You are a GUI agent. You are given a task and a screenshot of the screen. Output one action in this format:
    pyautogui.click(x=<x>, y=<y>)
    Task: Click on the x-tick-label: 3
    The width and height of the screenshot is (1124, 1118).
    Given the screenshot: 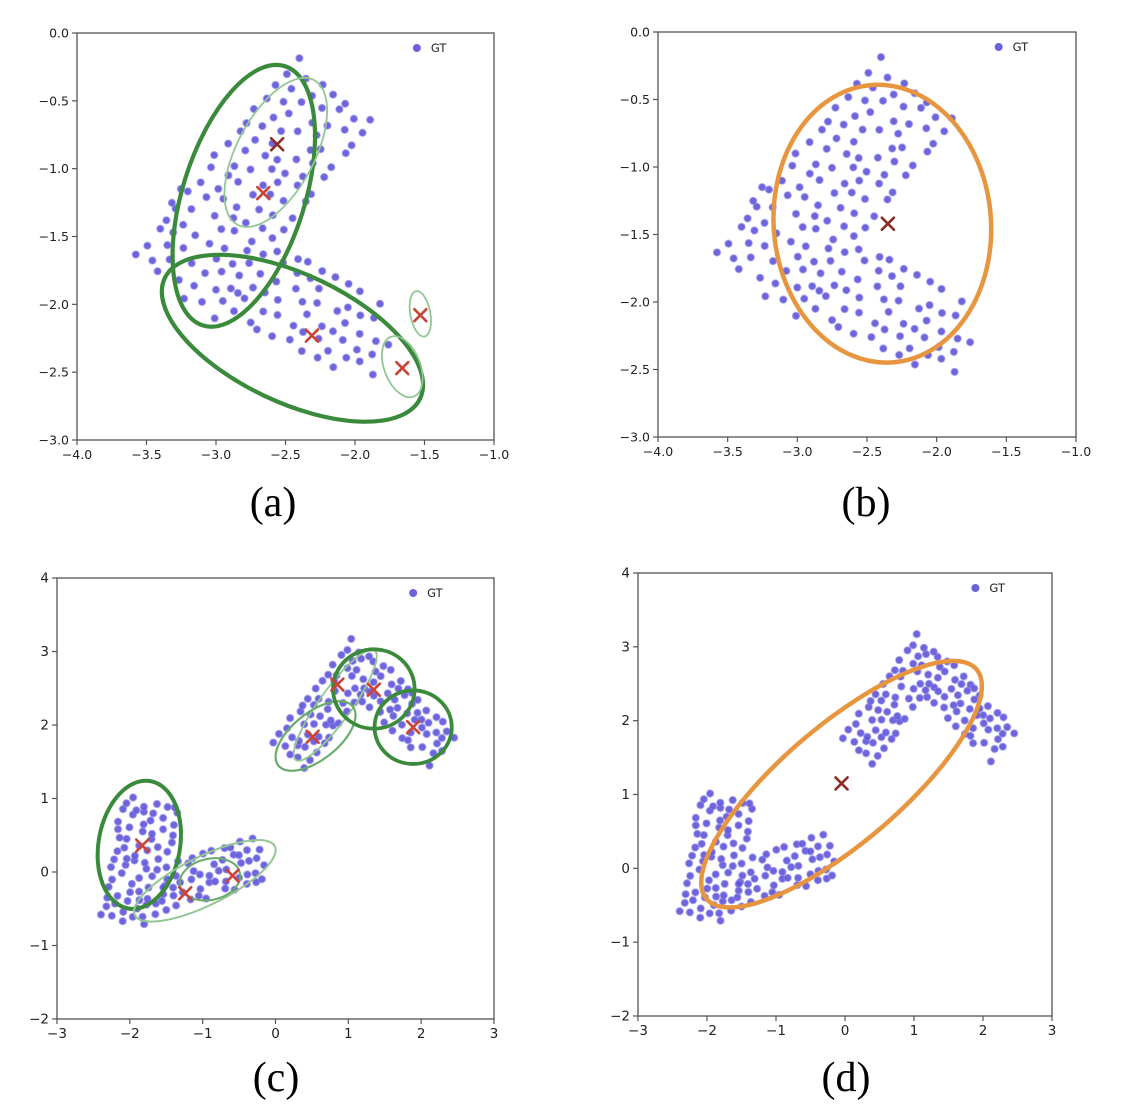 What is the action you would take?
    pyautogui.click(x=1052, y=1031)
    